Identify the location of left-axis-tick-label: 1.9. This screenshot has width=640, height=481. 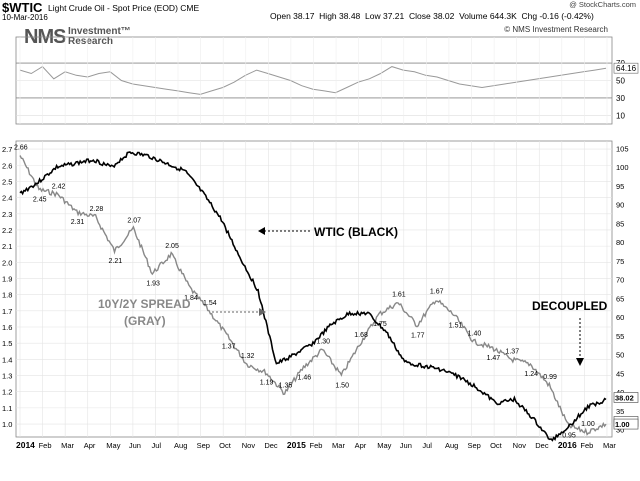
(7, 278).